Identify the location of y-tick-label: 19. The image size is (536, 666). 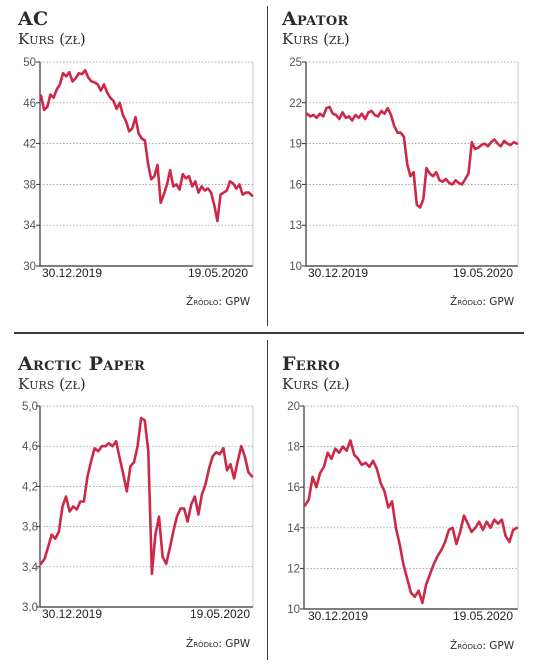
(295, 145).